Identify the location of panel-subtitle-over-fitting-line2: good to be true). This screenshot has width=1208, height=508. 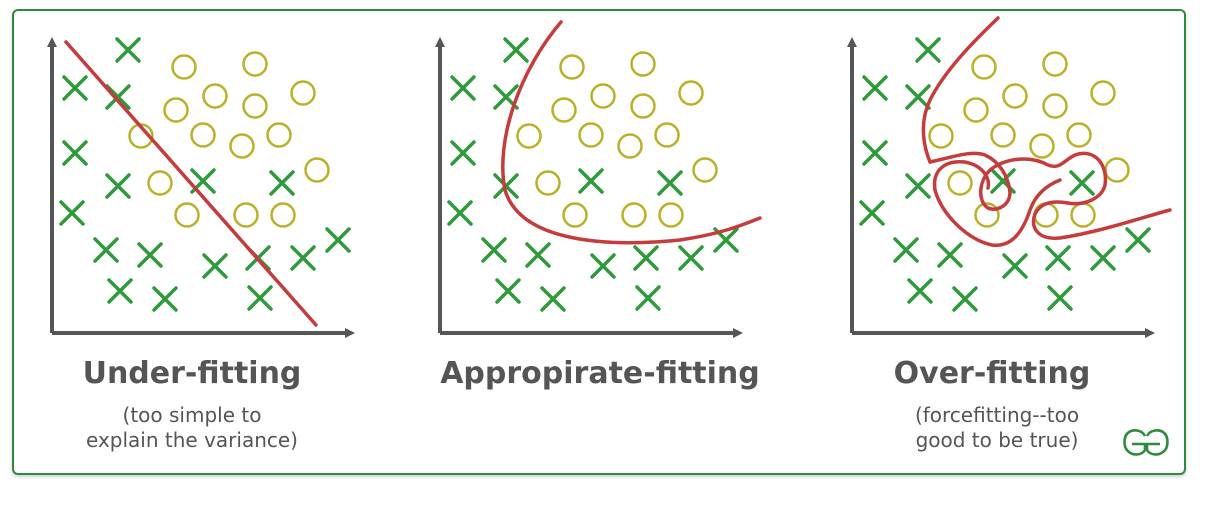
(997, 440).